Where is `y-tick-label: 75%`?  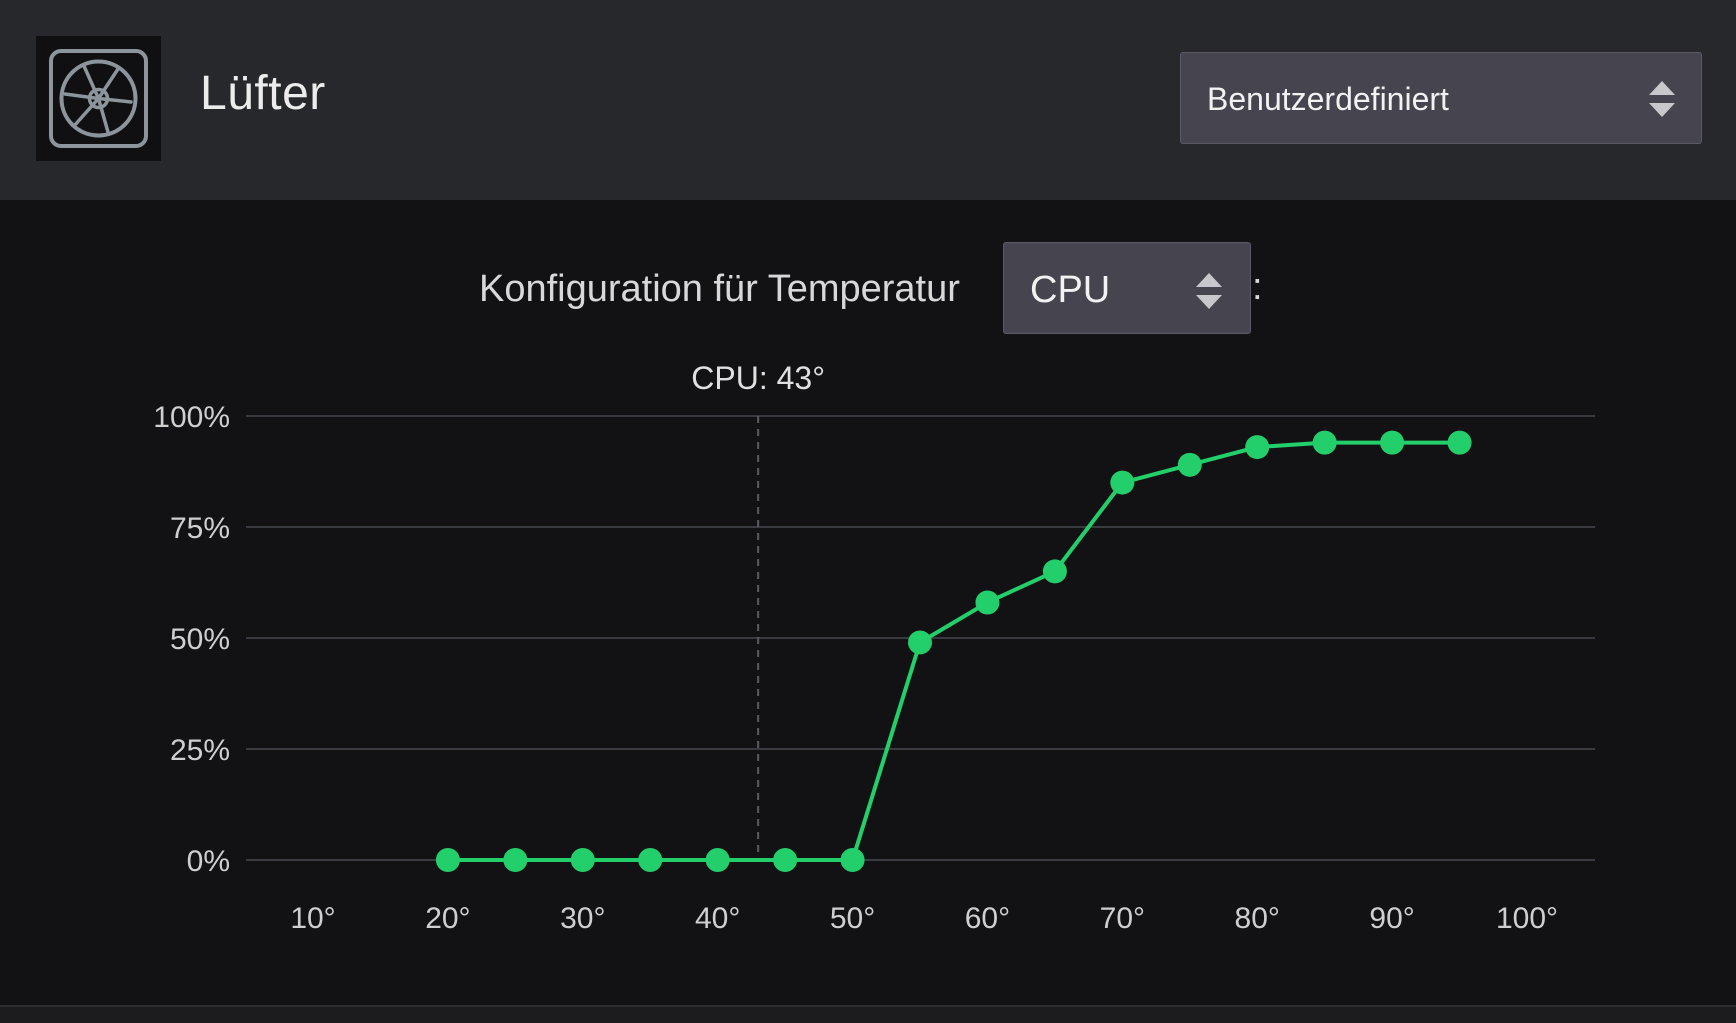
y-tick-label: 75% is located at coordinates (200, 528).